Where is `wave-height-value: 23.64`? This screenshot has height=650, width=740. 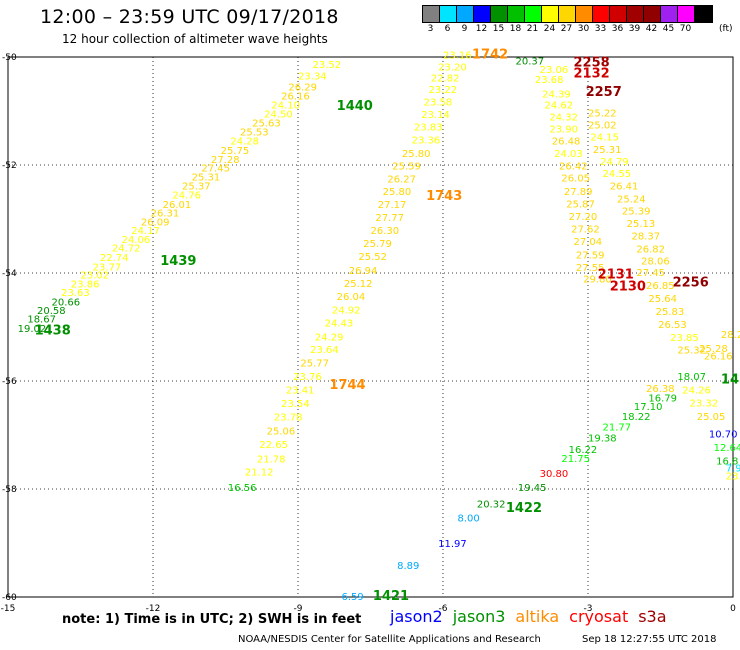 wave-height-value: 23.64 is located at coordinates (324, 350).